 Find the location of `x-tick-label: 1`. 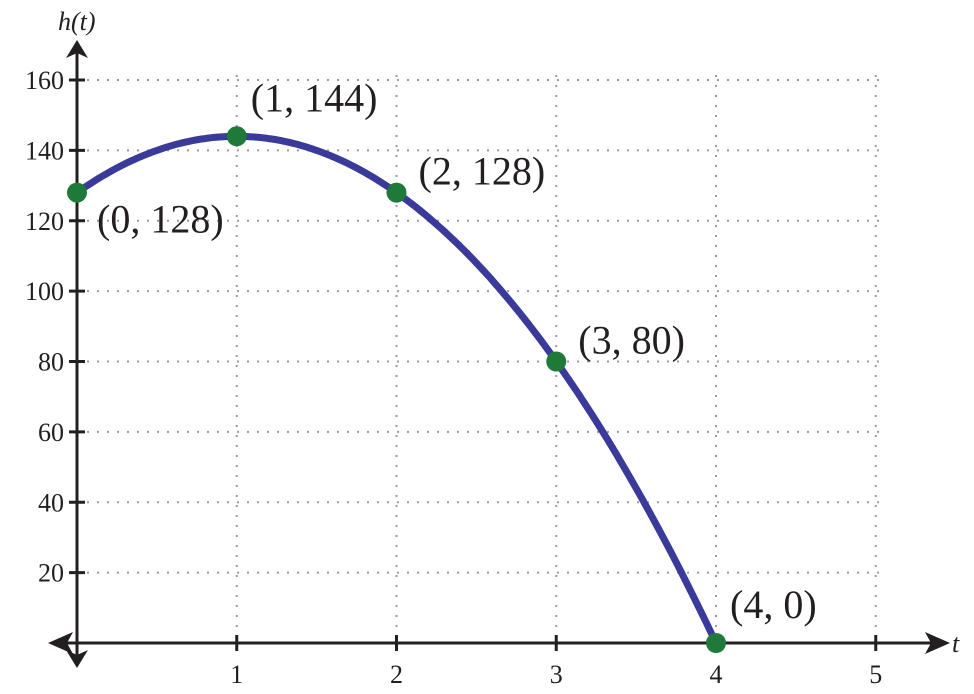

x-tick-label: 1 is located at coordinates (236, 674).